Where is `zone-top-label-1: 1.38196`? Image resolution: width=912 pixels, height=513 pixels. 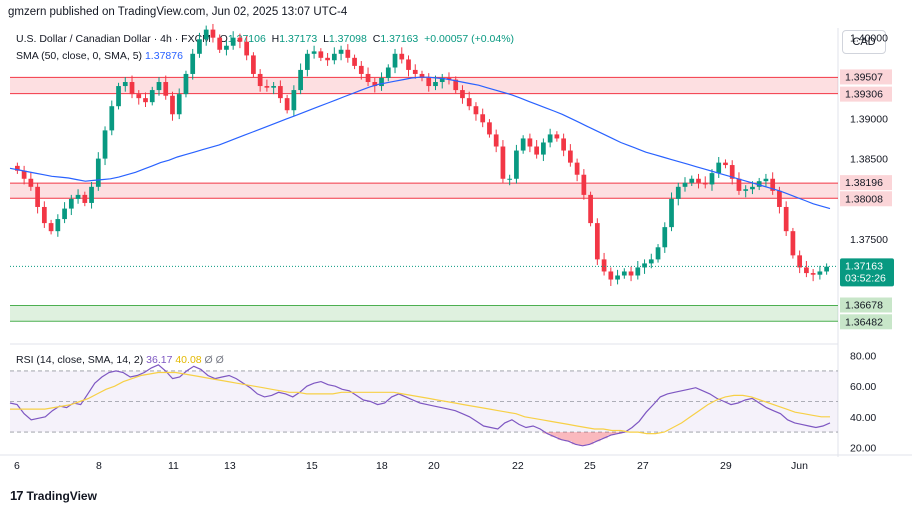
zone-top-label-1: 1.38196 is located at coordinates (864, 183).